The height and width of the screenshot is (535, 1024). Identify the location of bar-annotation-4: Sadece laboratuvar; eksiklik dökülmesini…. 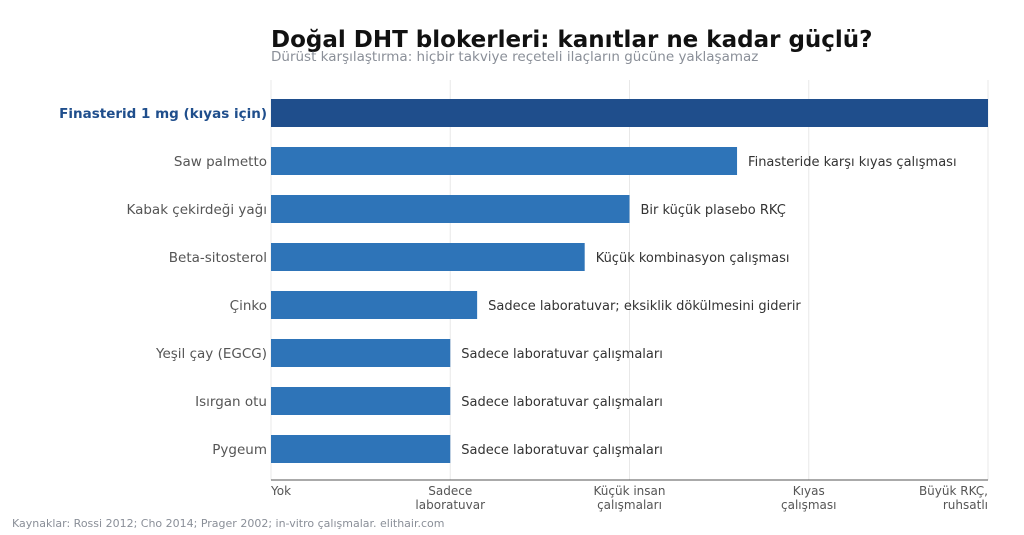
(644, 306).